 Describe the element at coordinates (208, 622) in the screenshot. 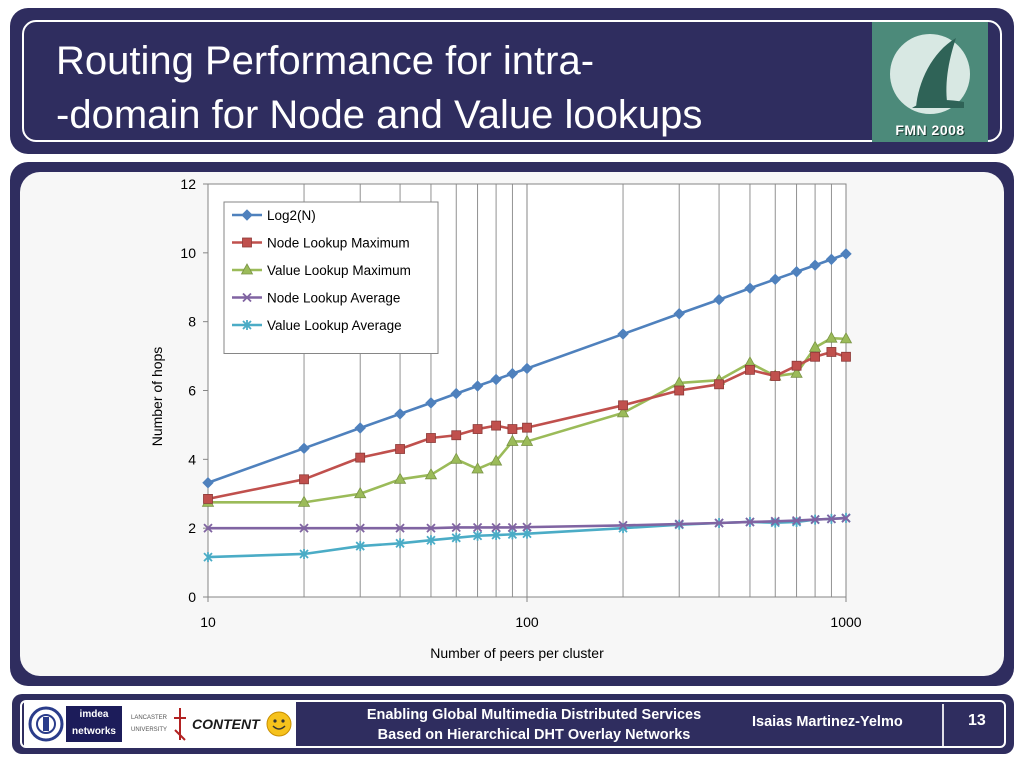

I see `x-tick-label: 10` at that location.